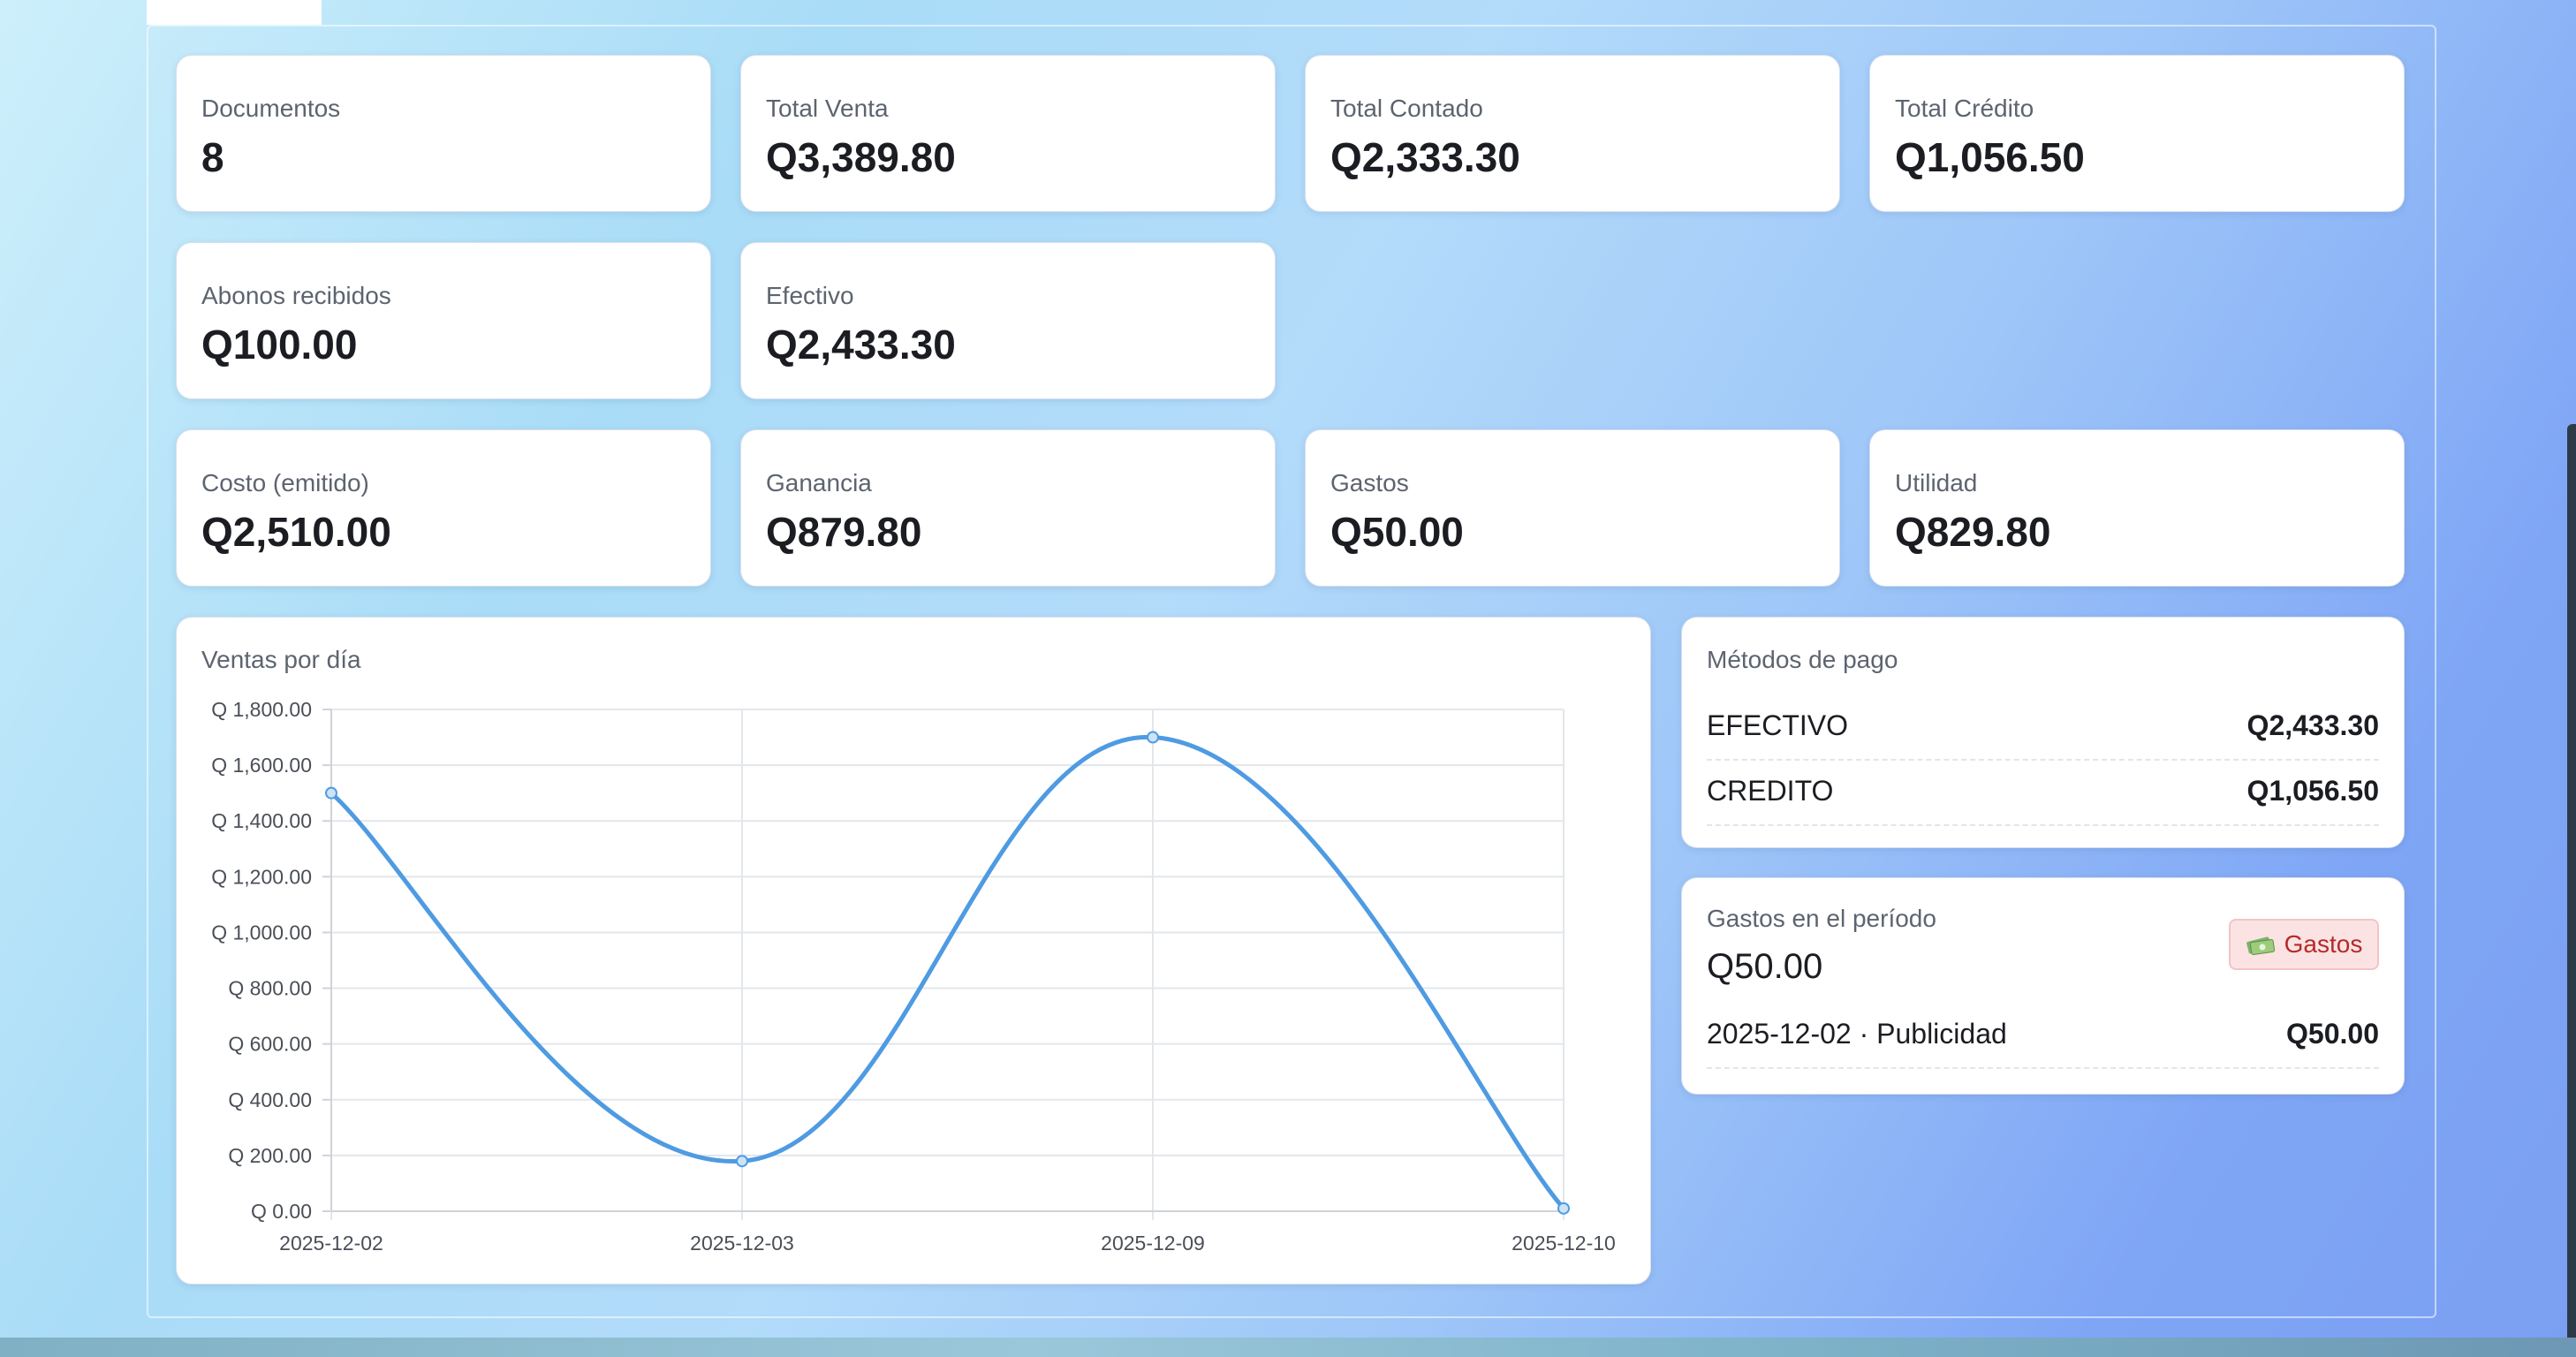 The image size is (2576, 1357). Describe the element at coordinates (1008, 133) in the screenshot. I see `stat-card-total-venta: Total Venta Q3,389.80` at that location.